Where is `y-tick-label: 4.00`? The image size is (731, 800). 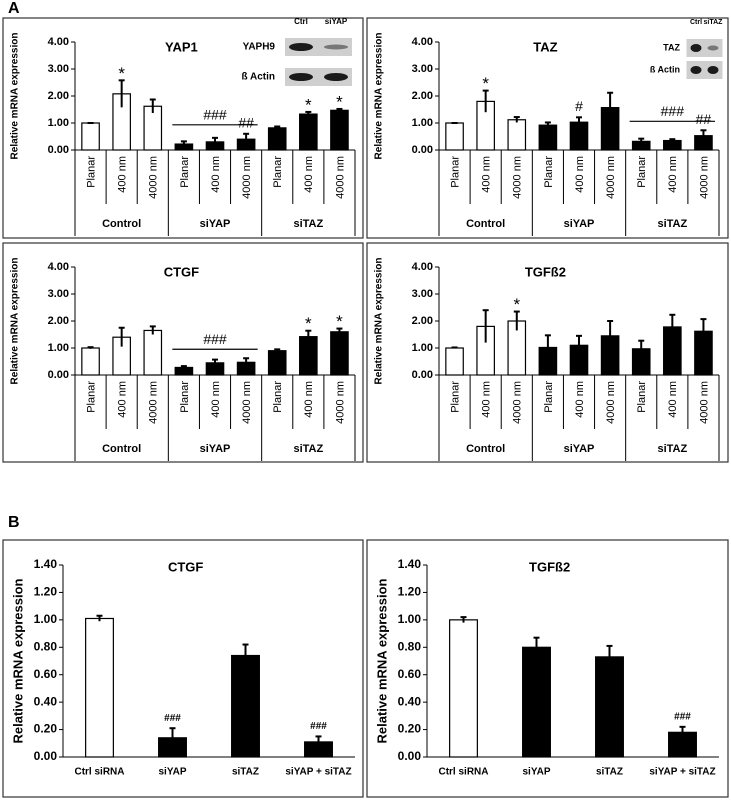 y-tick-label: 4.00 is located at coordinates (422, 42).